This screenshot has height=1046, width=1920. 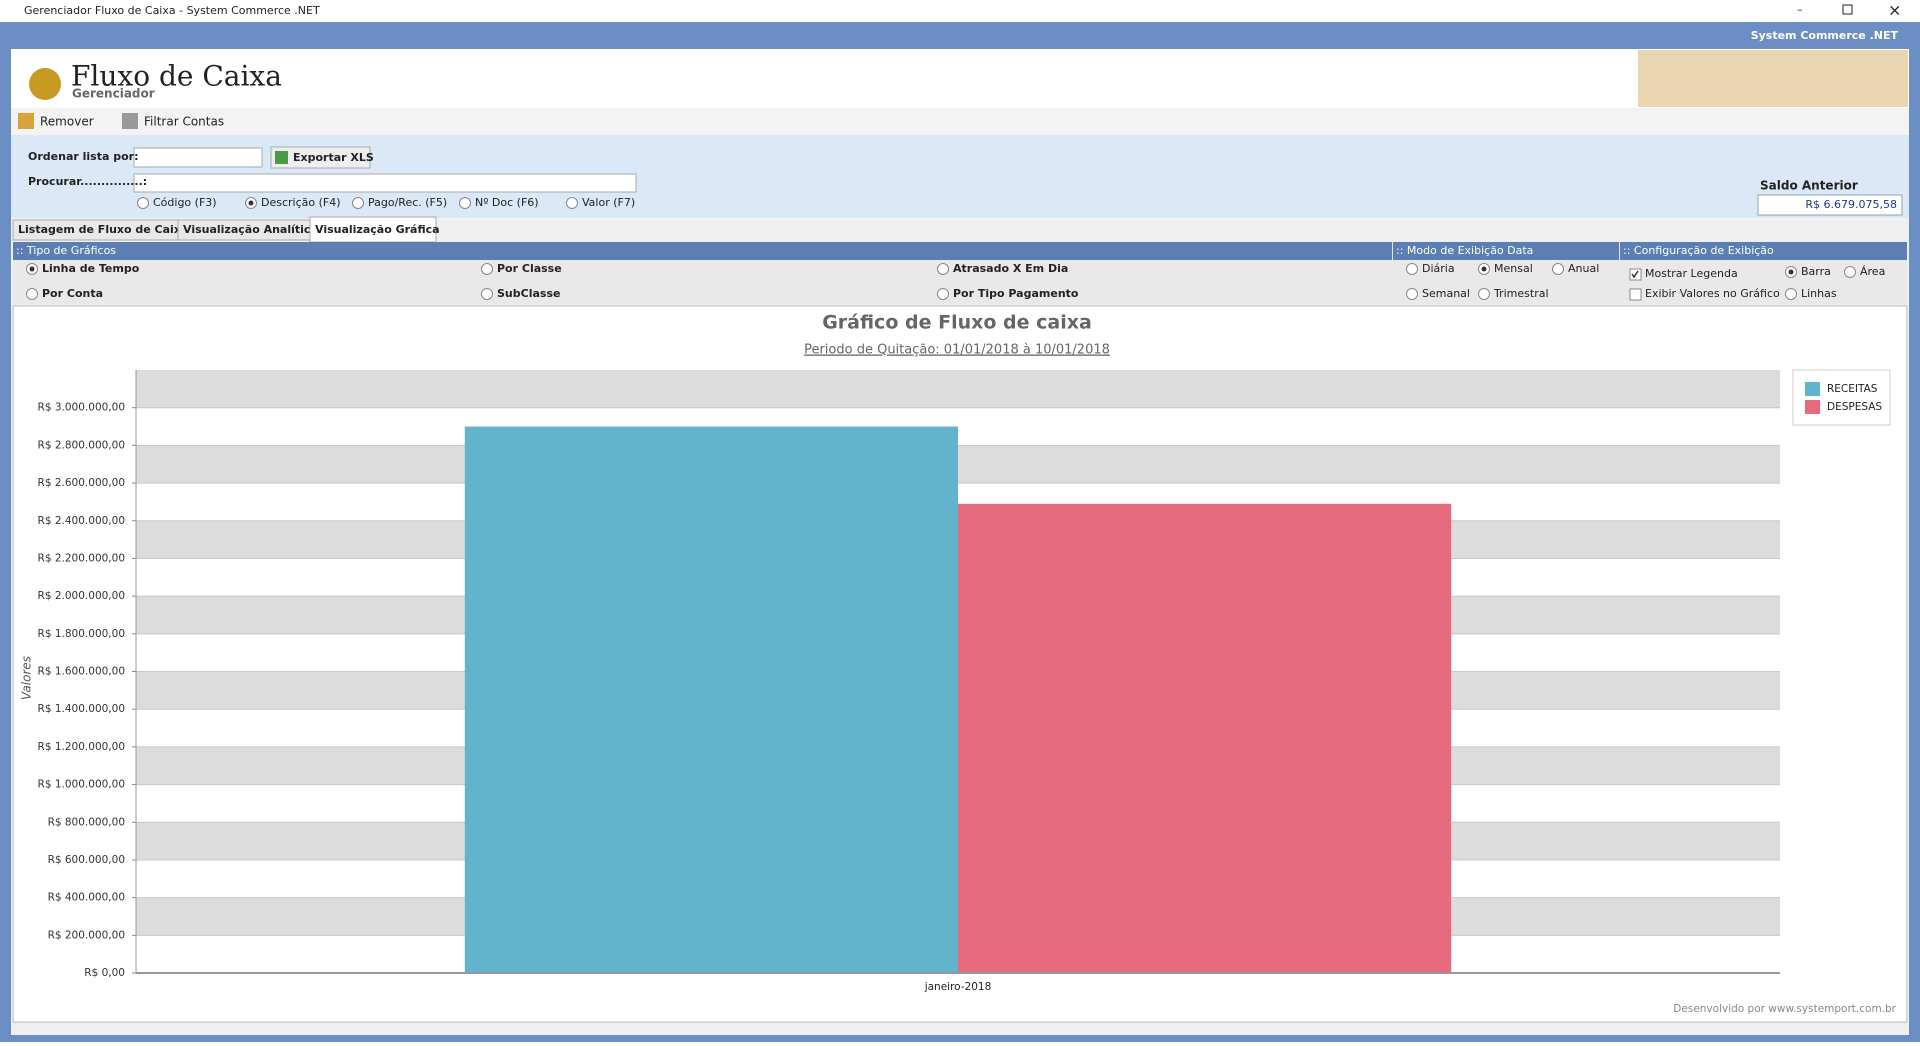 What do you see at coordinates (960, 121) in the screenshot?
I see `toolbar` at bounding box center [960, 121].